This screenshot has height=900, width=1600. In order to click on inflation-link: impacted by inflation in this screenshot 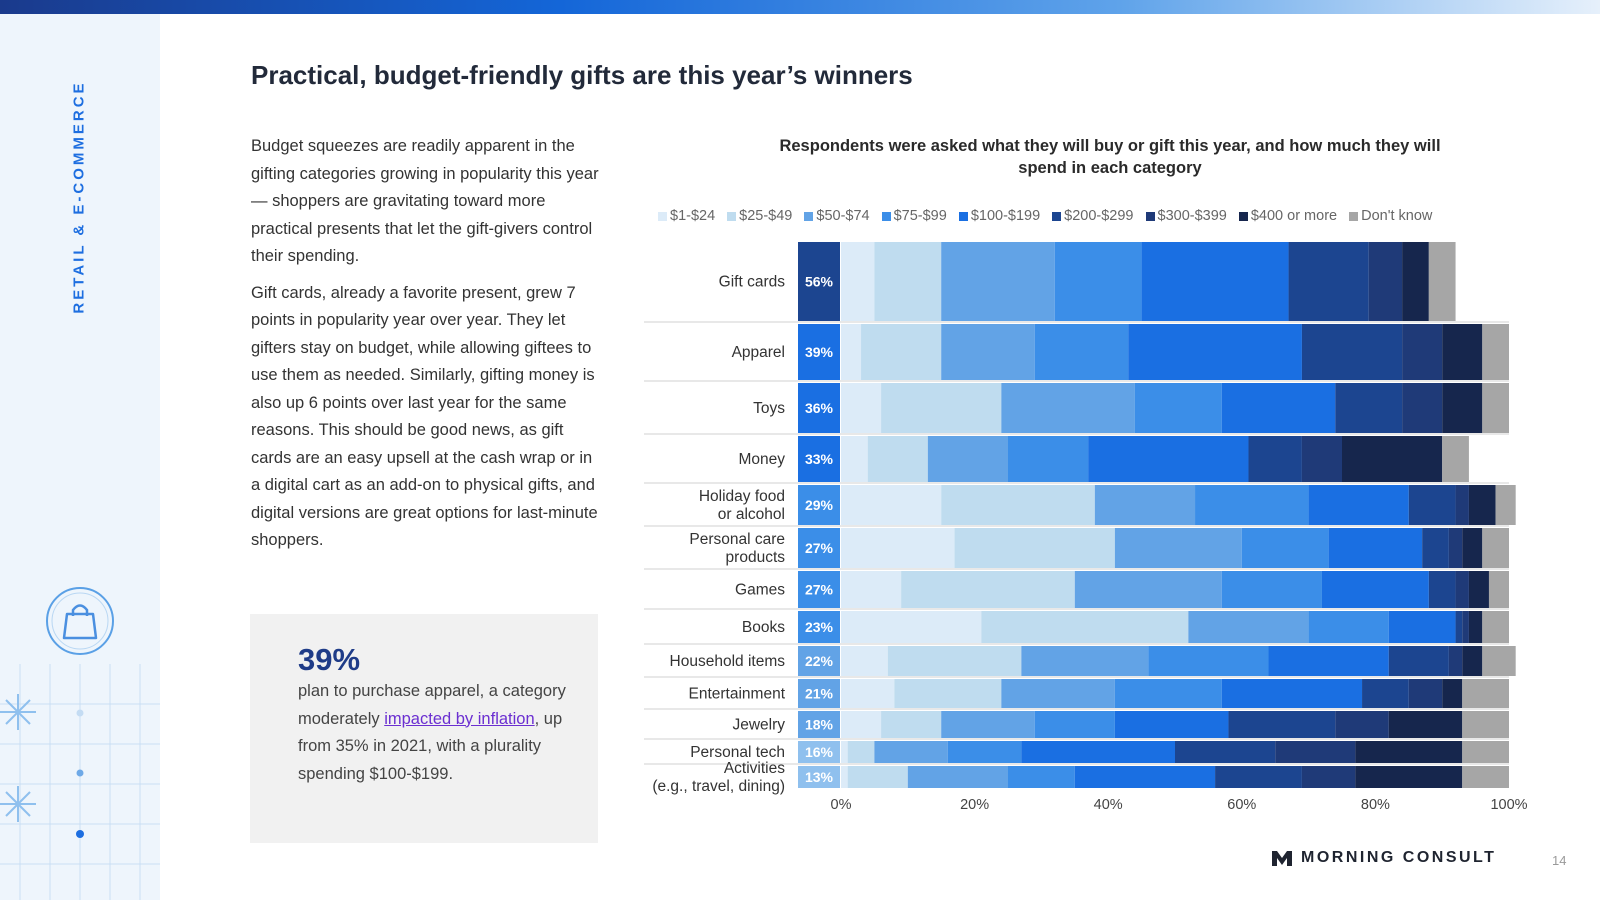, I will do `click(459, 718)`.